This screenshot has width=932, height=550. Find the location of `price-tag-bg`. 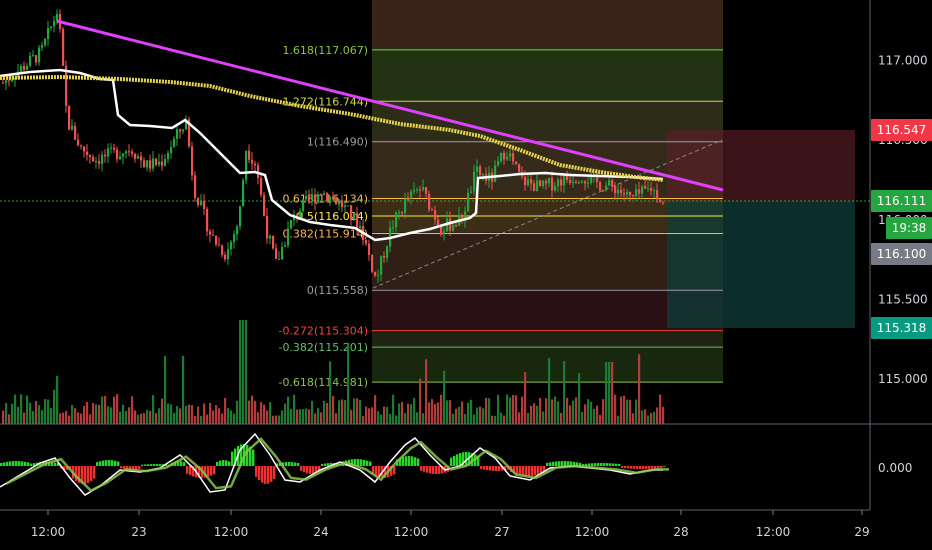

price-tag-bg is located at coordinates (901, 254).